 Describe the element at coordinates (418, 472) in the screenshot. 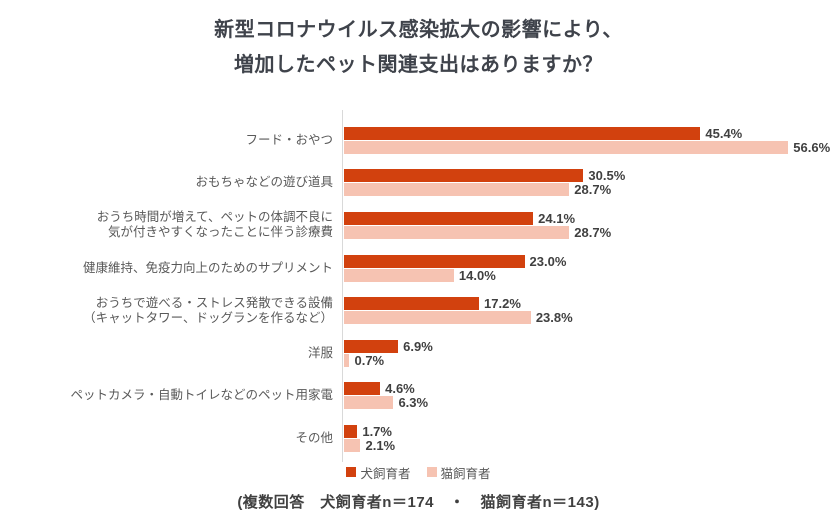

I see `legend: 犬飼育者 猫飼育者` at that location.